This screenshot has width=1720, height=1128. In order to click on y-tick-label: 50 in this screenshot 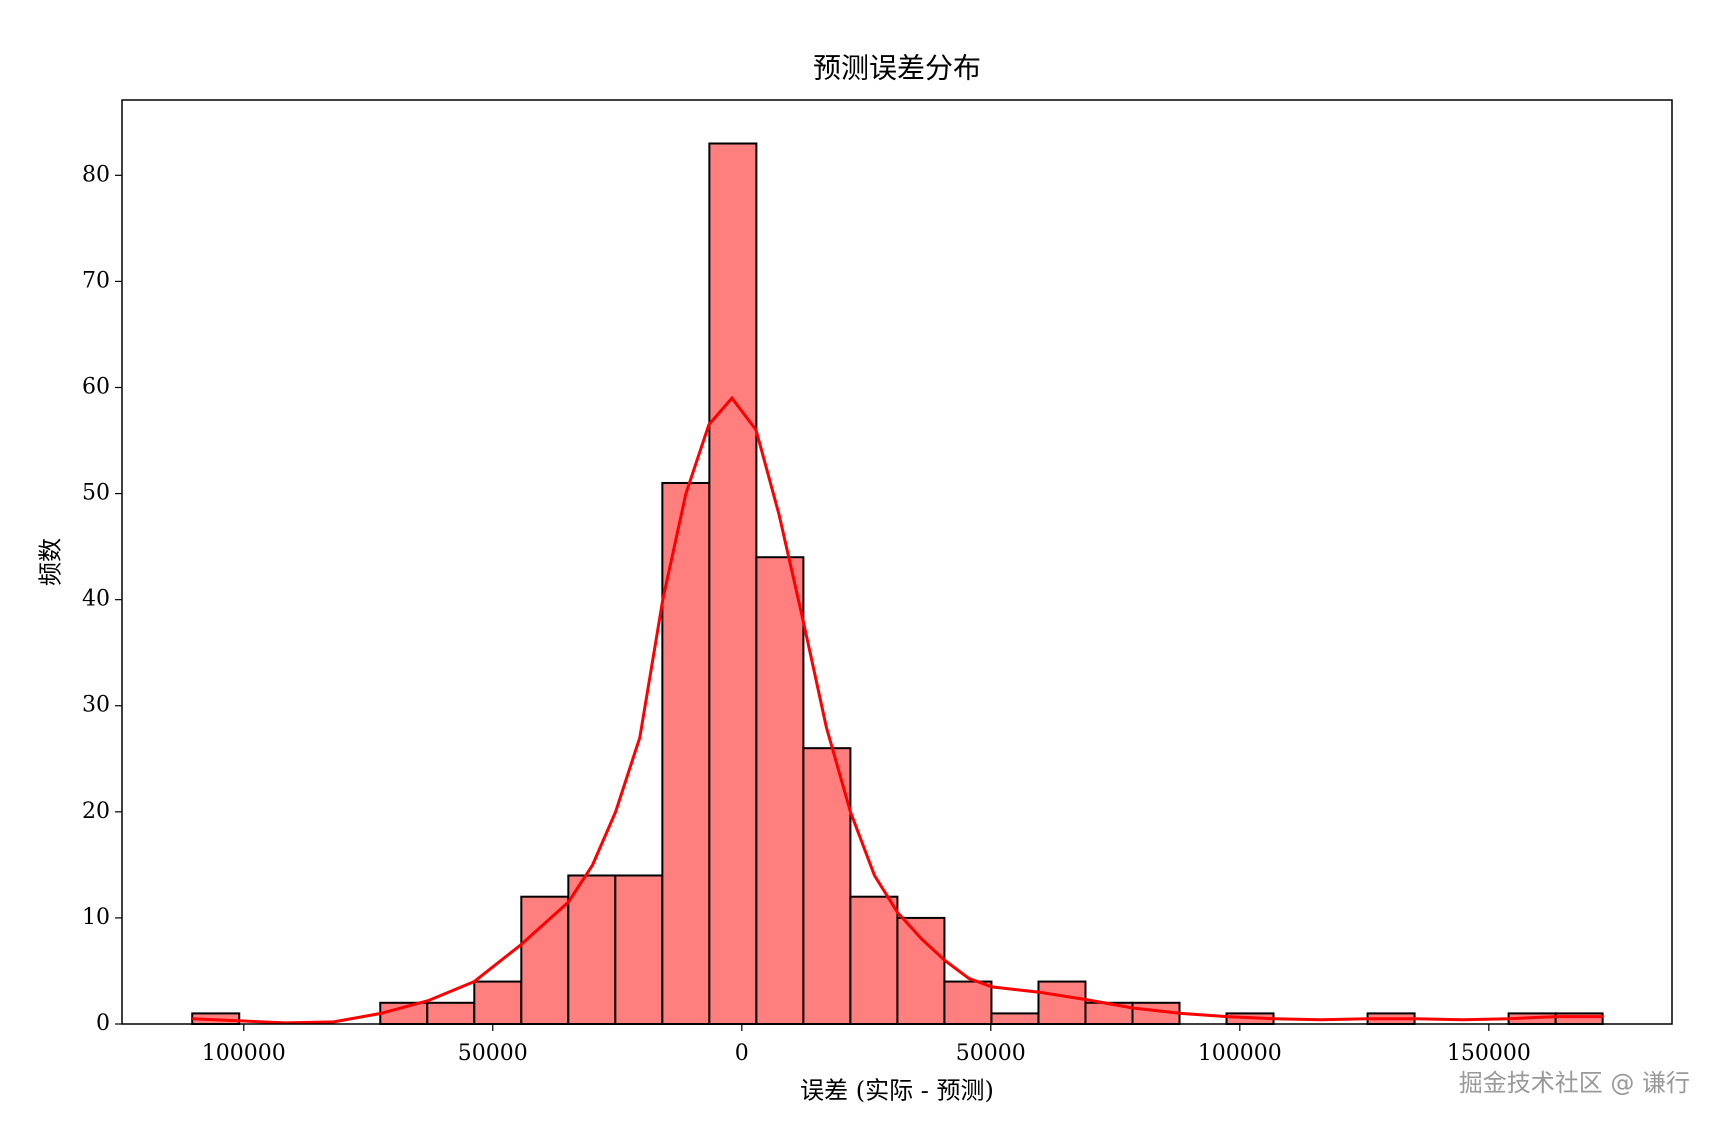, I will do `click(96, 493)`.